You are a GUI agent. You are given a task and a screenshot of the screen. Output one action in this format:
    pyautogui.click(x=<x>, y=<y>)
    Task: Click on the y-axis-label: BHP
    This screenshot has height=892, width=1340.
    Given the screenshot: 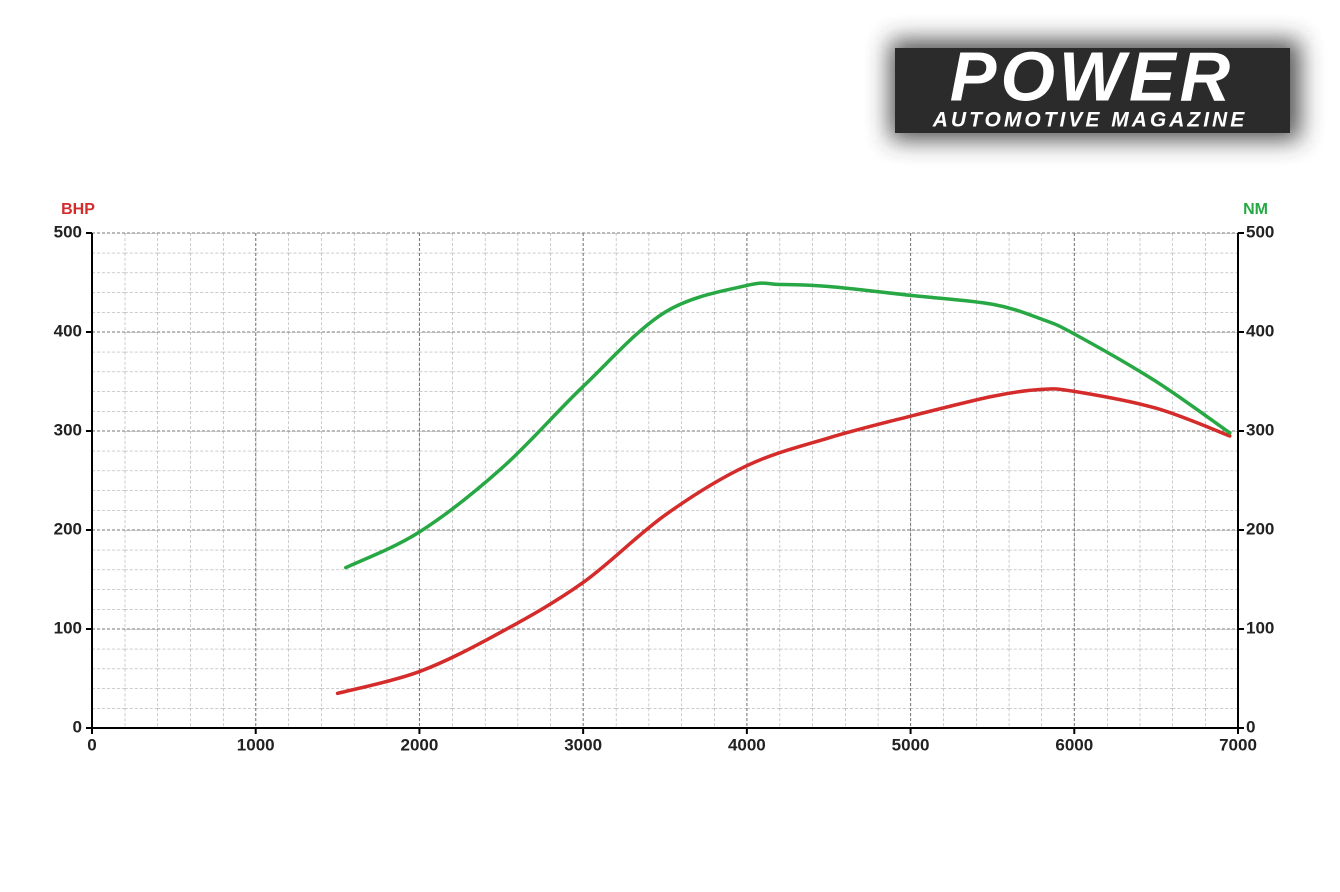 What is the action you would take?
    pyautogui.click(x=78, y=209)
    